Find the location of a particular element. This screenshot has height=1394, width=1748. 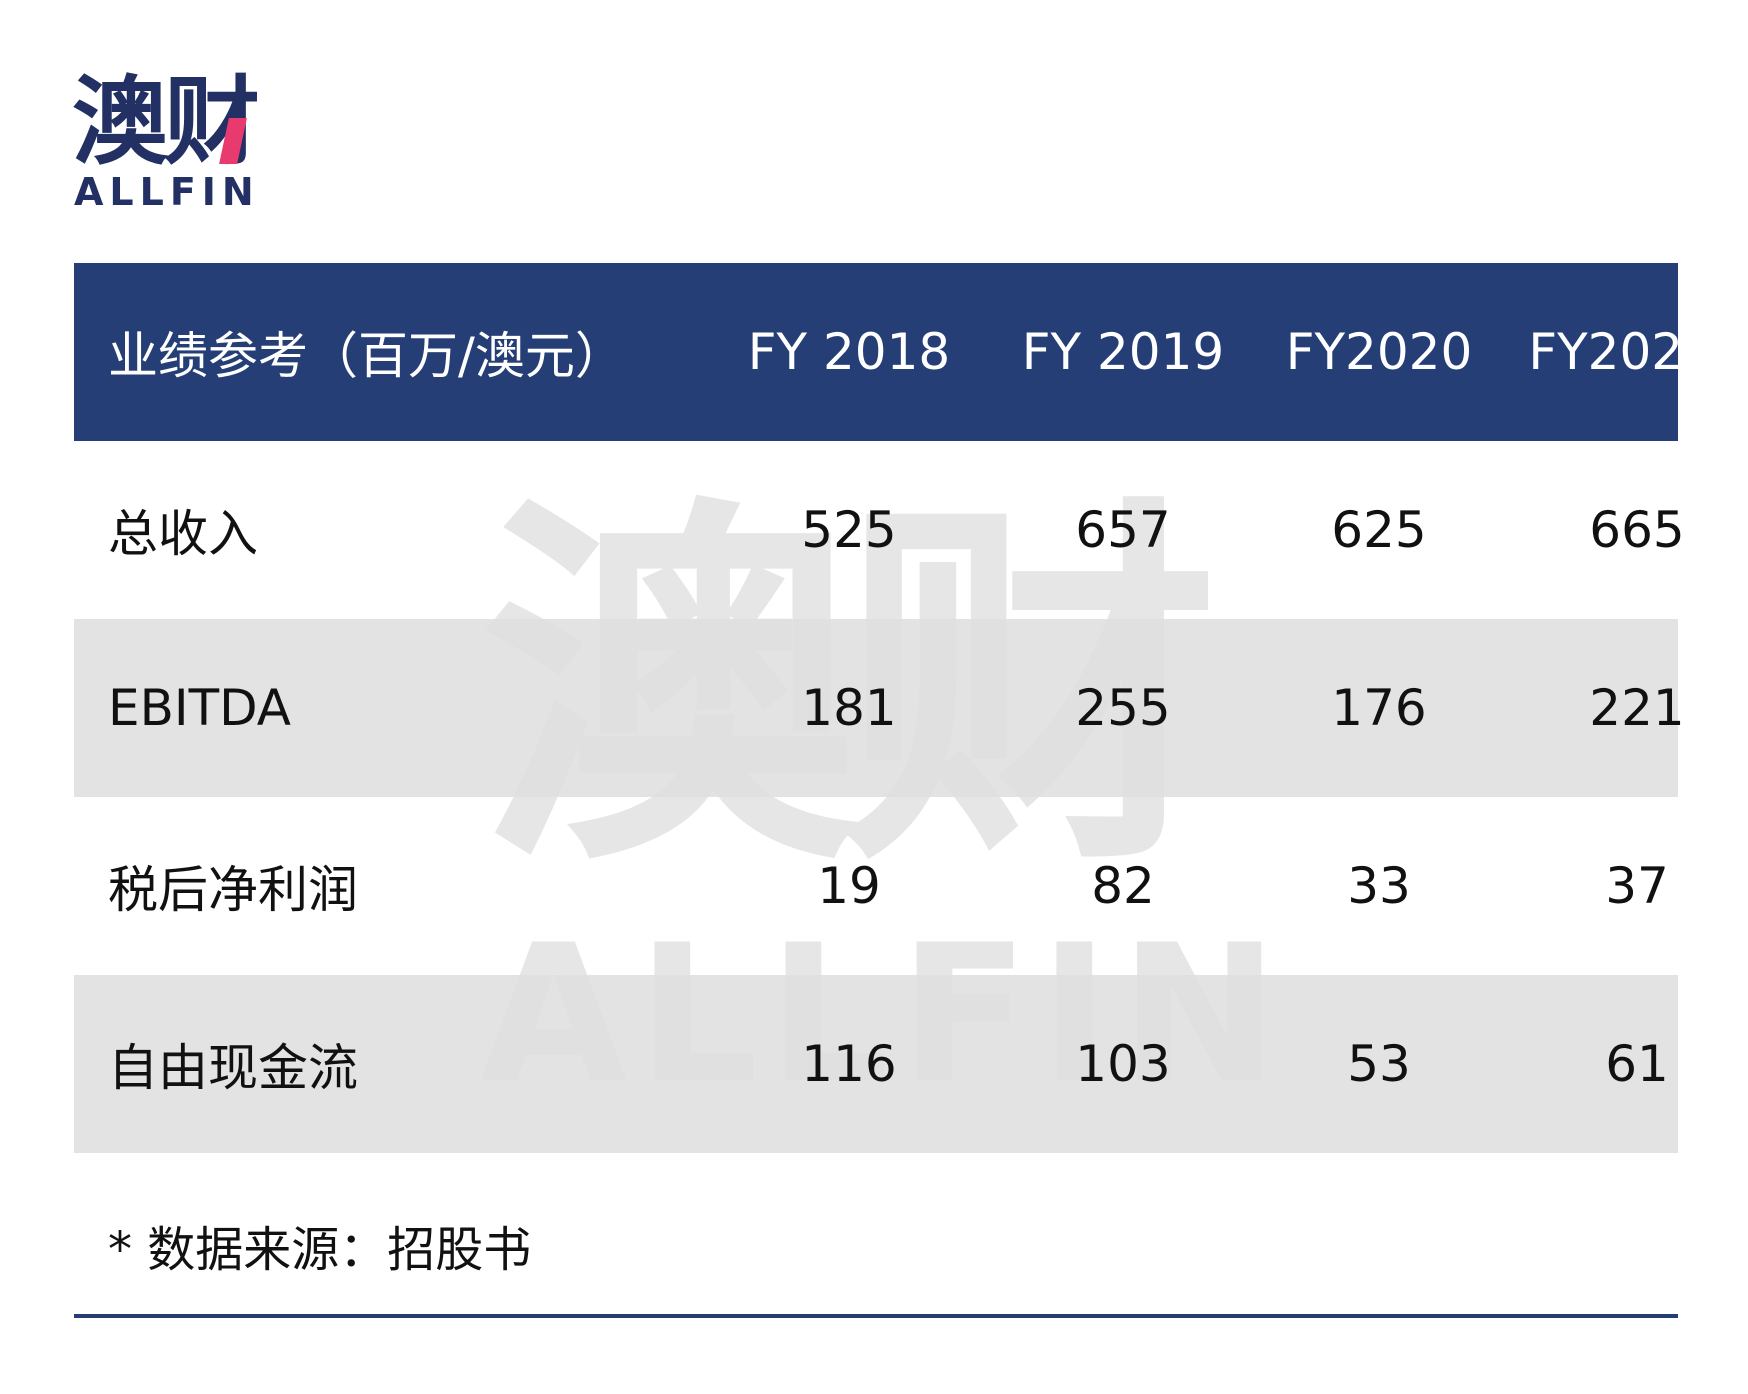

header-cell-fy2018: FY 2018 is located at coordinates (849, 352).